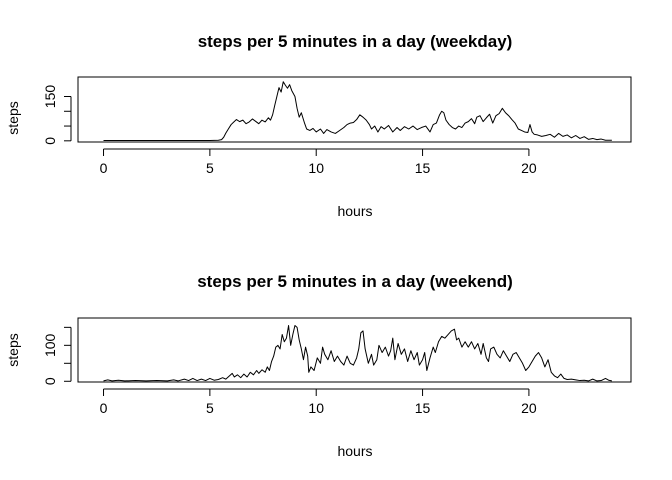 The width and height of the screenshot is (672, 480). I want to click on y-axis: 0 100, so click(57, 355).